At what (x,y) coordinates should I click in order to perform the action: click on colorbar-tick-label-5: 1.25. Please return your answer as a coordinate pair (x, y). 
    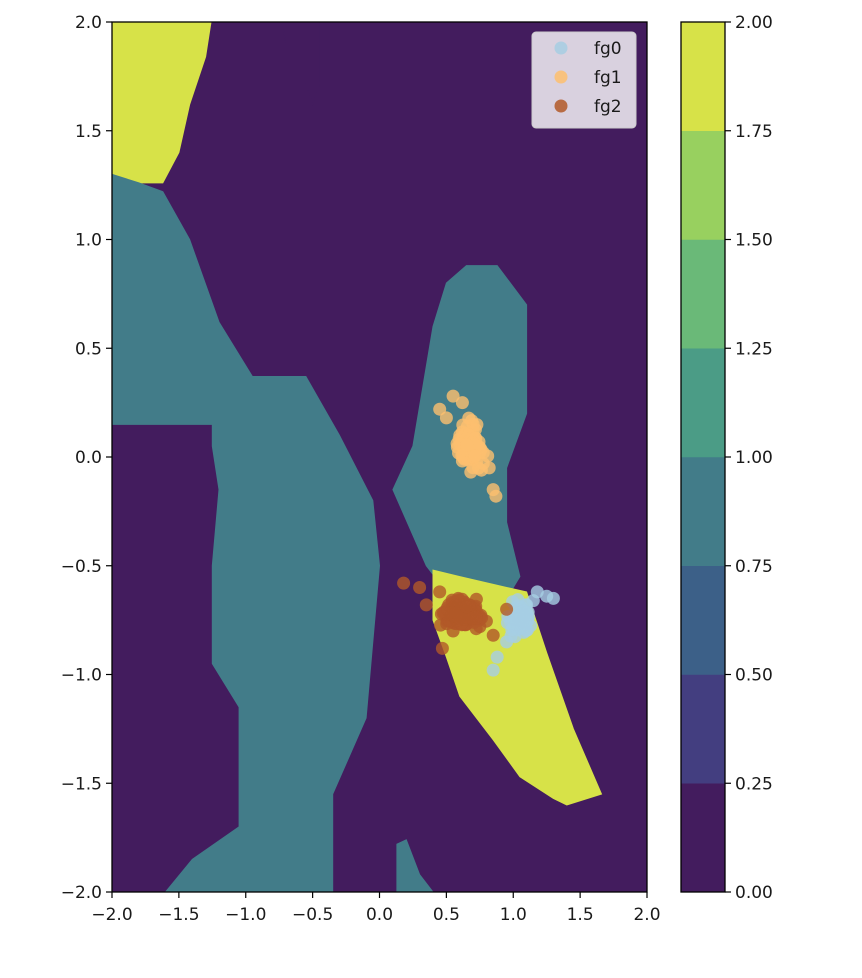
    Looking at the image, I should click on (754, 349).